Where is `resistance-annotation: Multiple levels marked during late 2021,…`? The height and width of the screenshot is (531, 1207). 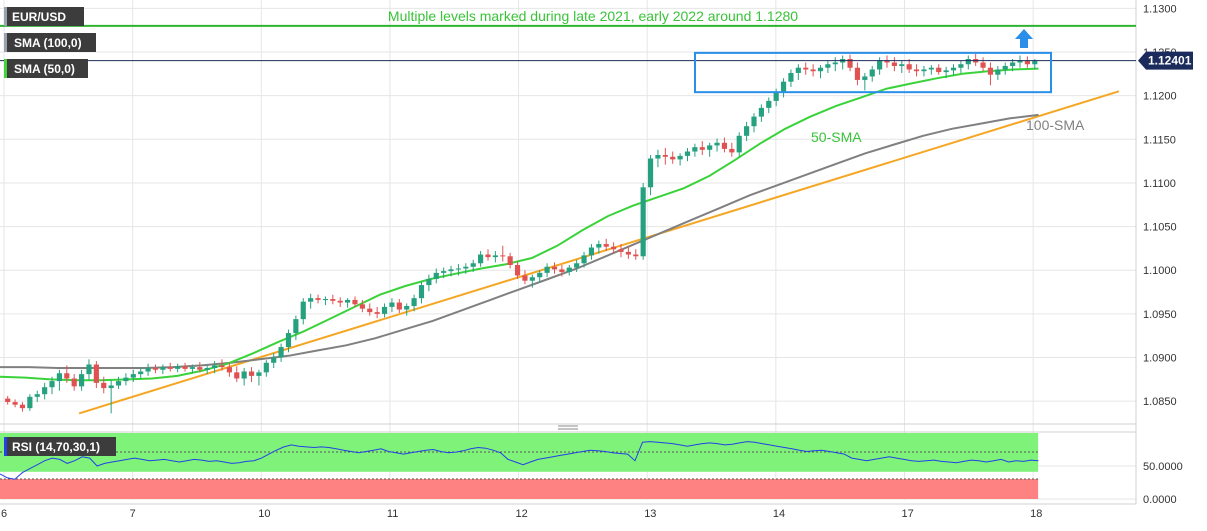
resistance-annotation: Multiple levels marked during late 2021,… is located at coordinates (593, 16).